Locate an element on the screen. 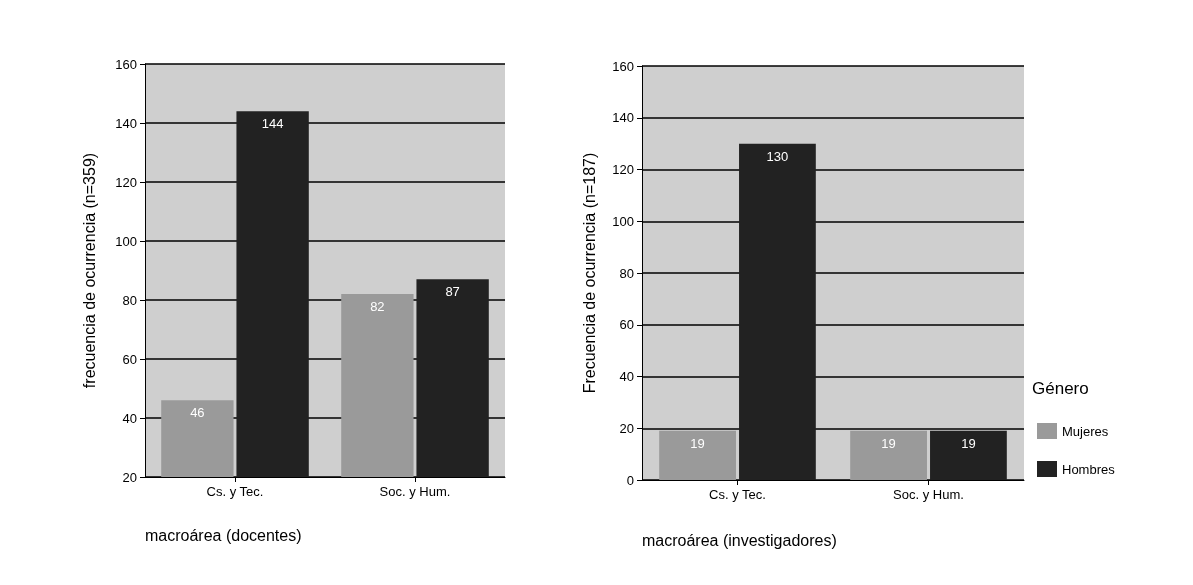  legend-label: Mujeres is located at coordinates (1085, 431).